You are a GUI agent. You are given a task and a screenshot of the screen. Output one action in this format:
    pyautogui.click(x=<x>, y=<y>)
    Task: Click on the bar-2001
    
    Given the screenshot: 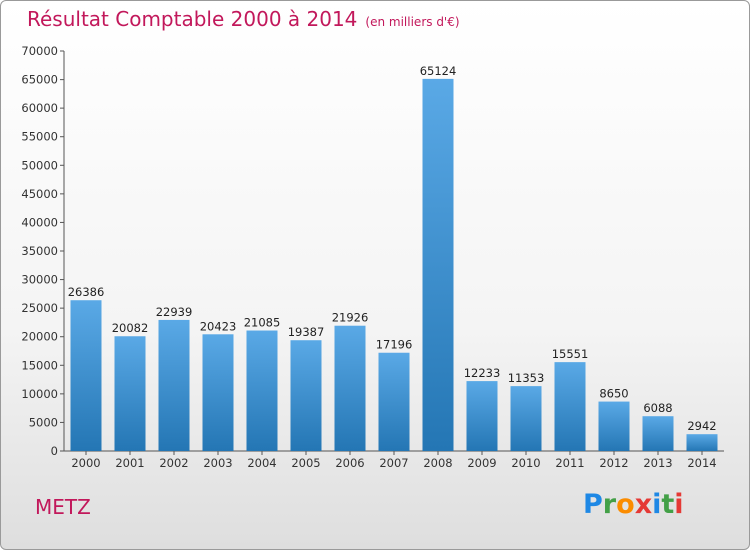 What is the action you would take?
    pyautogui.click(x=130, y=393)
    